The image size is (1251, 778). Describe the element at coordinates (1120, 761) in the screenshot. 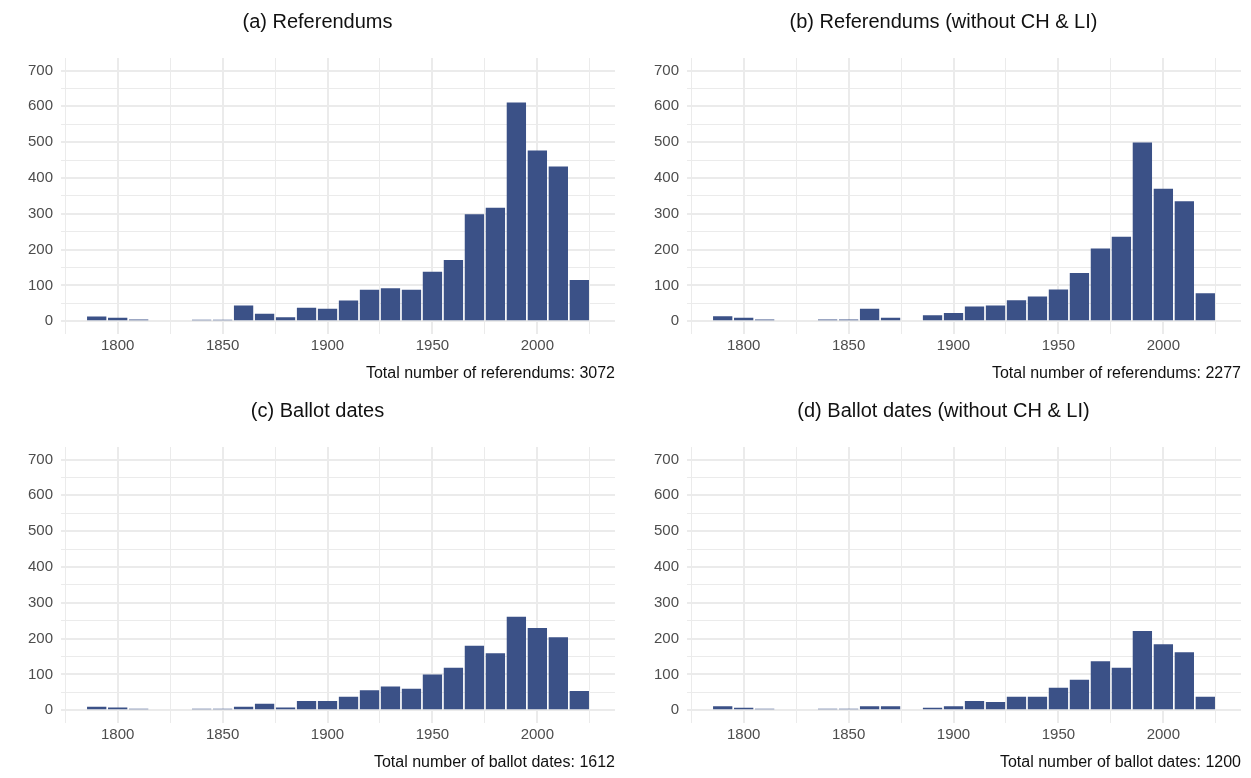

I see `text: Total number of ballot dates: 1200` at that location.